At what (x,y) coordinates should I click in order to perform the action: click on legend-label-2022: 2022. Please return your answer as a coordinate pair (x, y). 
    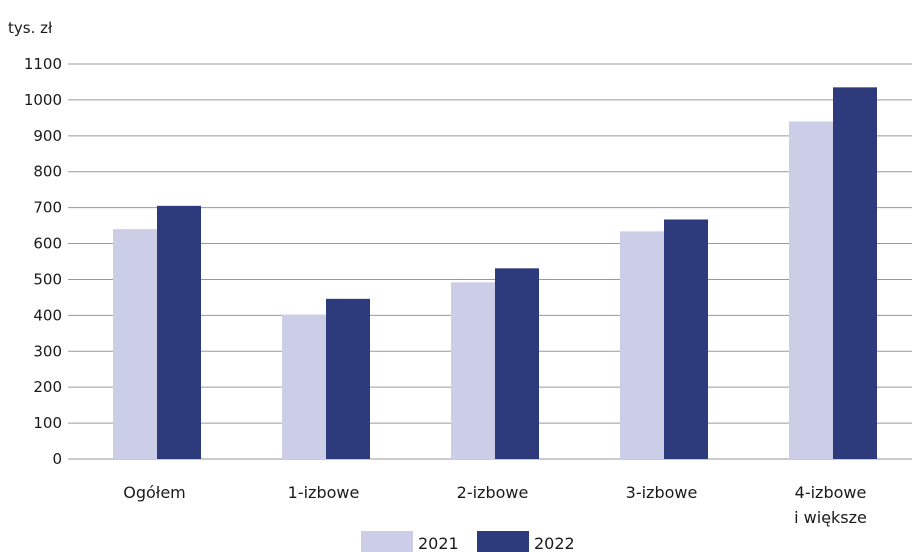
    Looking at the image, I should click on (554, 543).